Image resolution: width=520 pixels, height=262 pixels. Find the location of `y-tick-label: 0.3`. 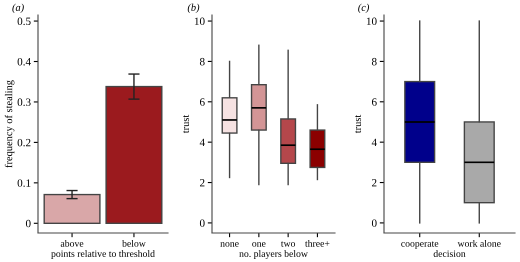

y-tick-label: 0.3 is located at coordinates (24, 102).